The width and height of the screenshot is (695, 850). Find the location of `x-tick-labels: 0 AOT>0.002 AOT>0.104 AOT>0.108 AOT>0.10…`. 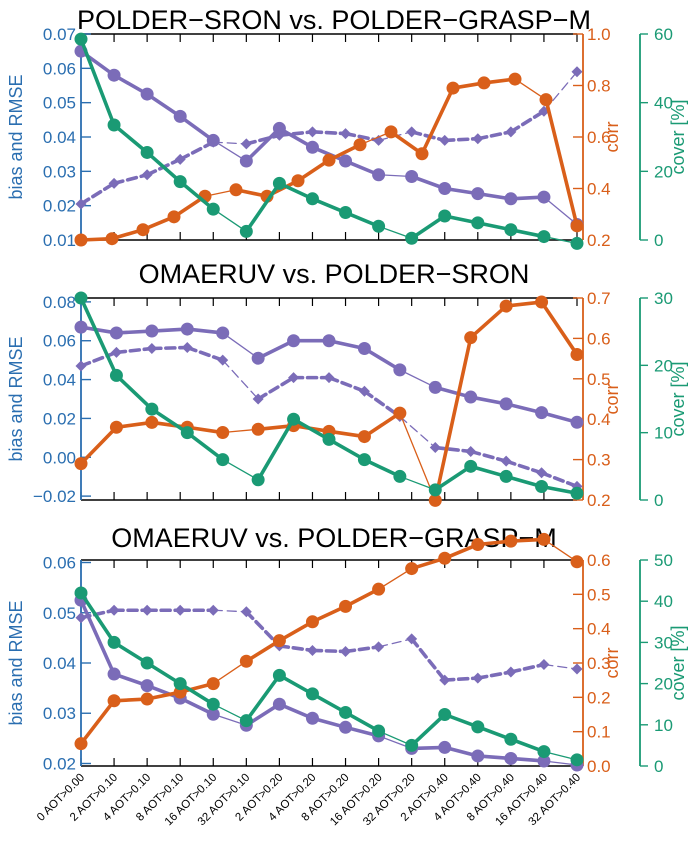

x-tick-labels: 0 AOT>0.002 AOT>0.104 AOT>0.108 AOT>0.10… is located at coordinates (309, 800).